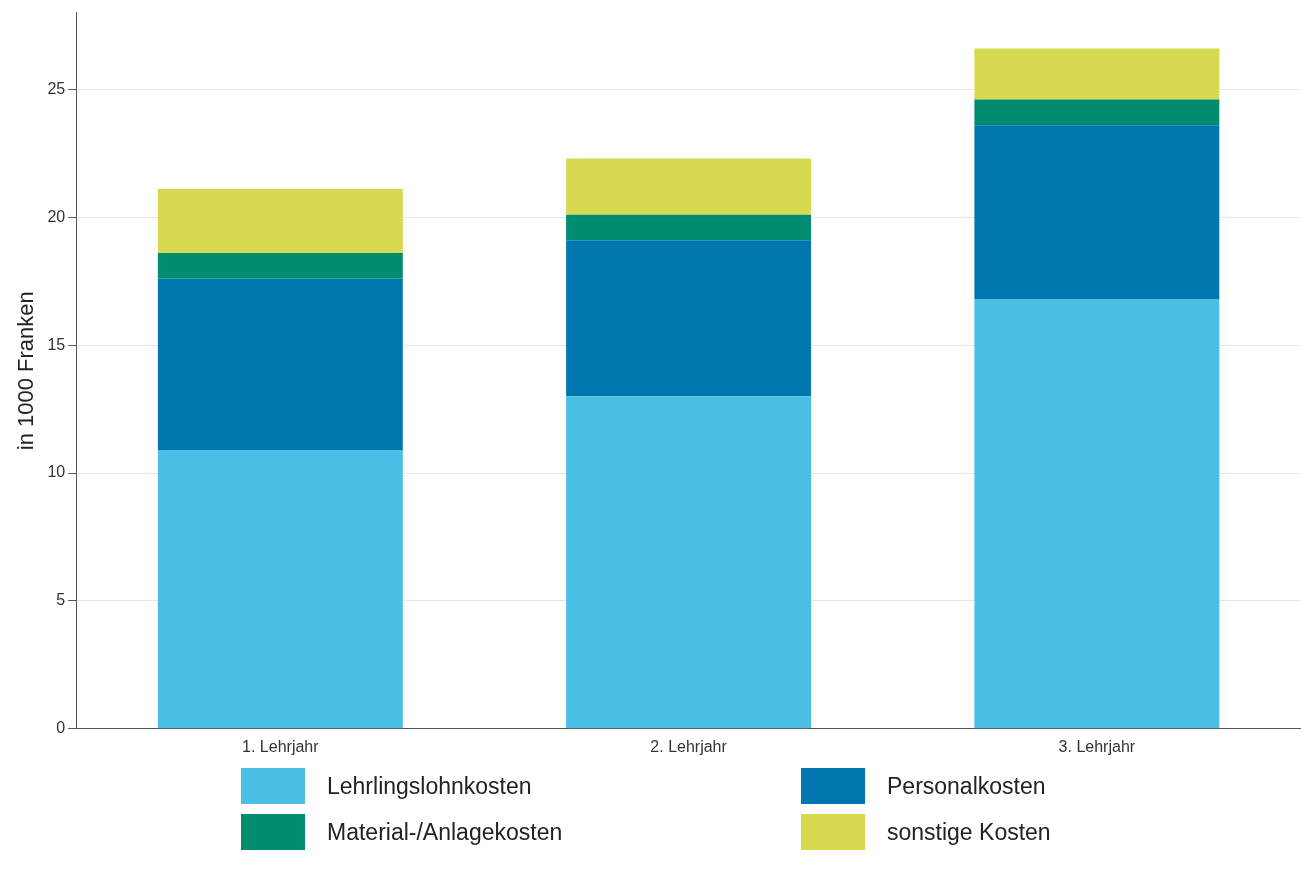 The image size is (1301, 869). Describe the element at coordinates (61, 728) in the screenshot. I see `y-tick-label: 0` at that location.